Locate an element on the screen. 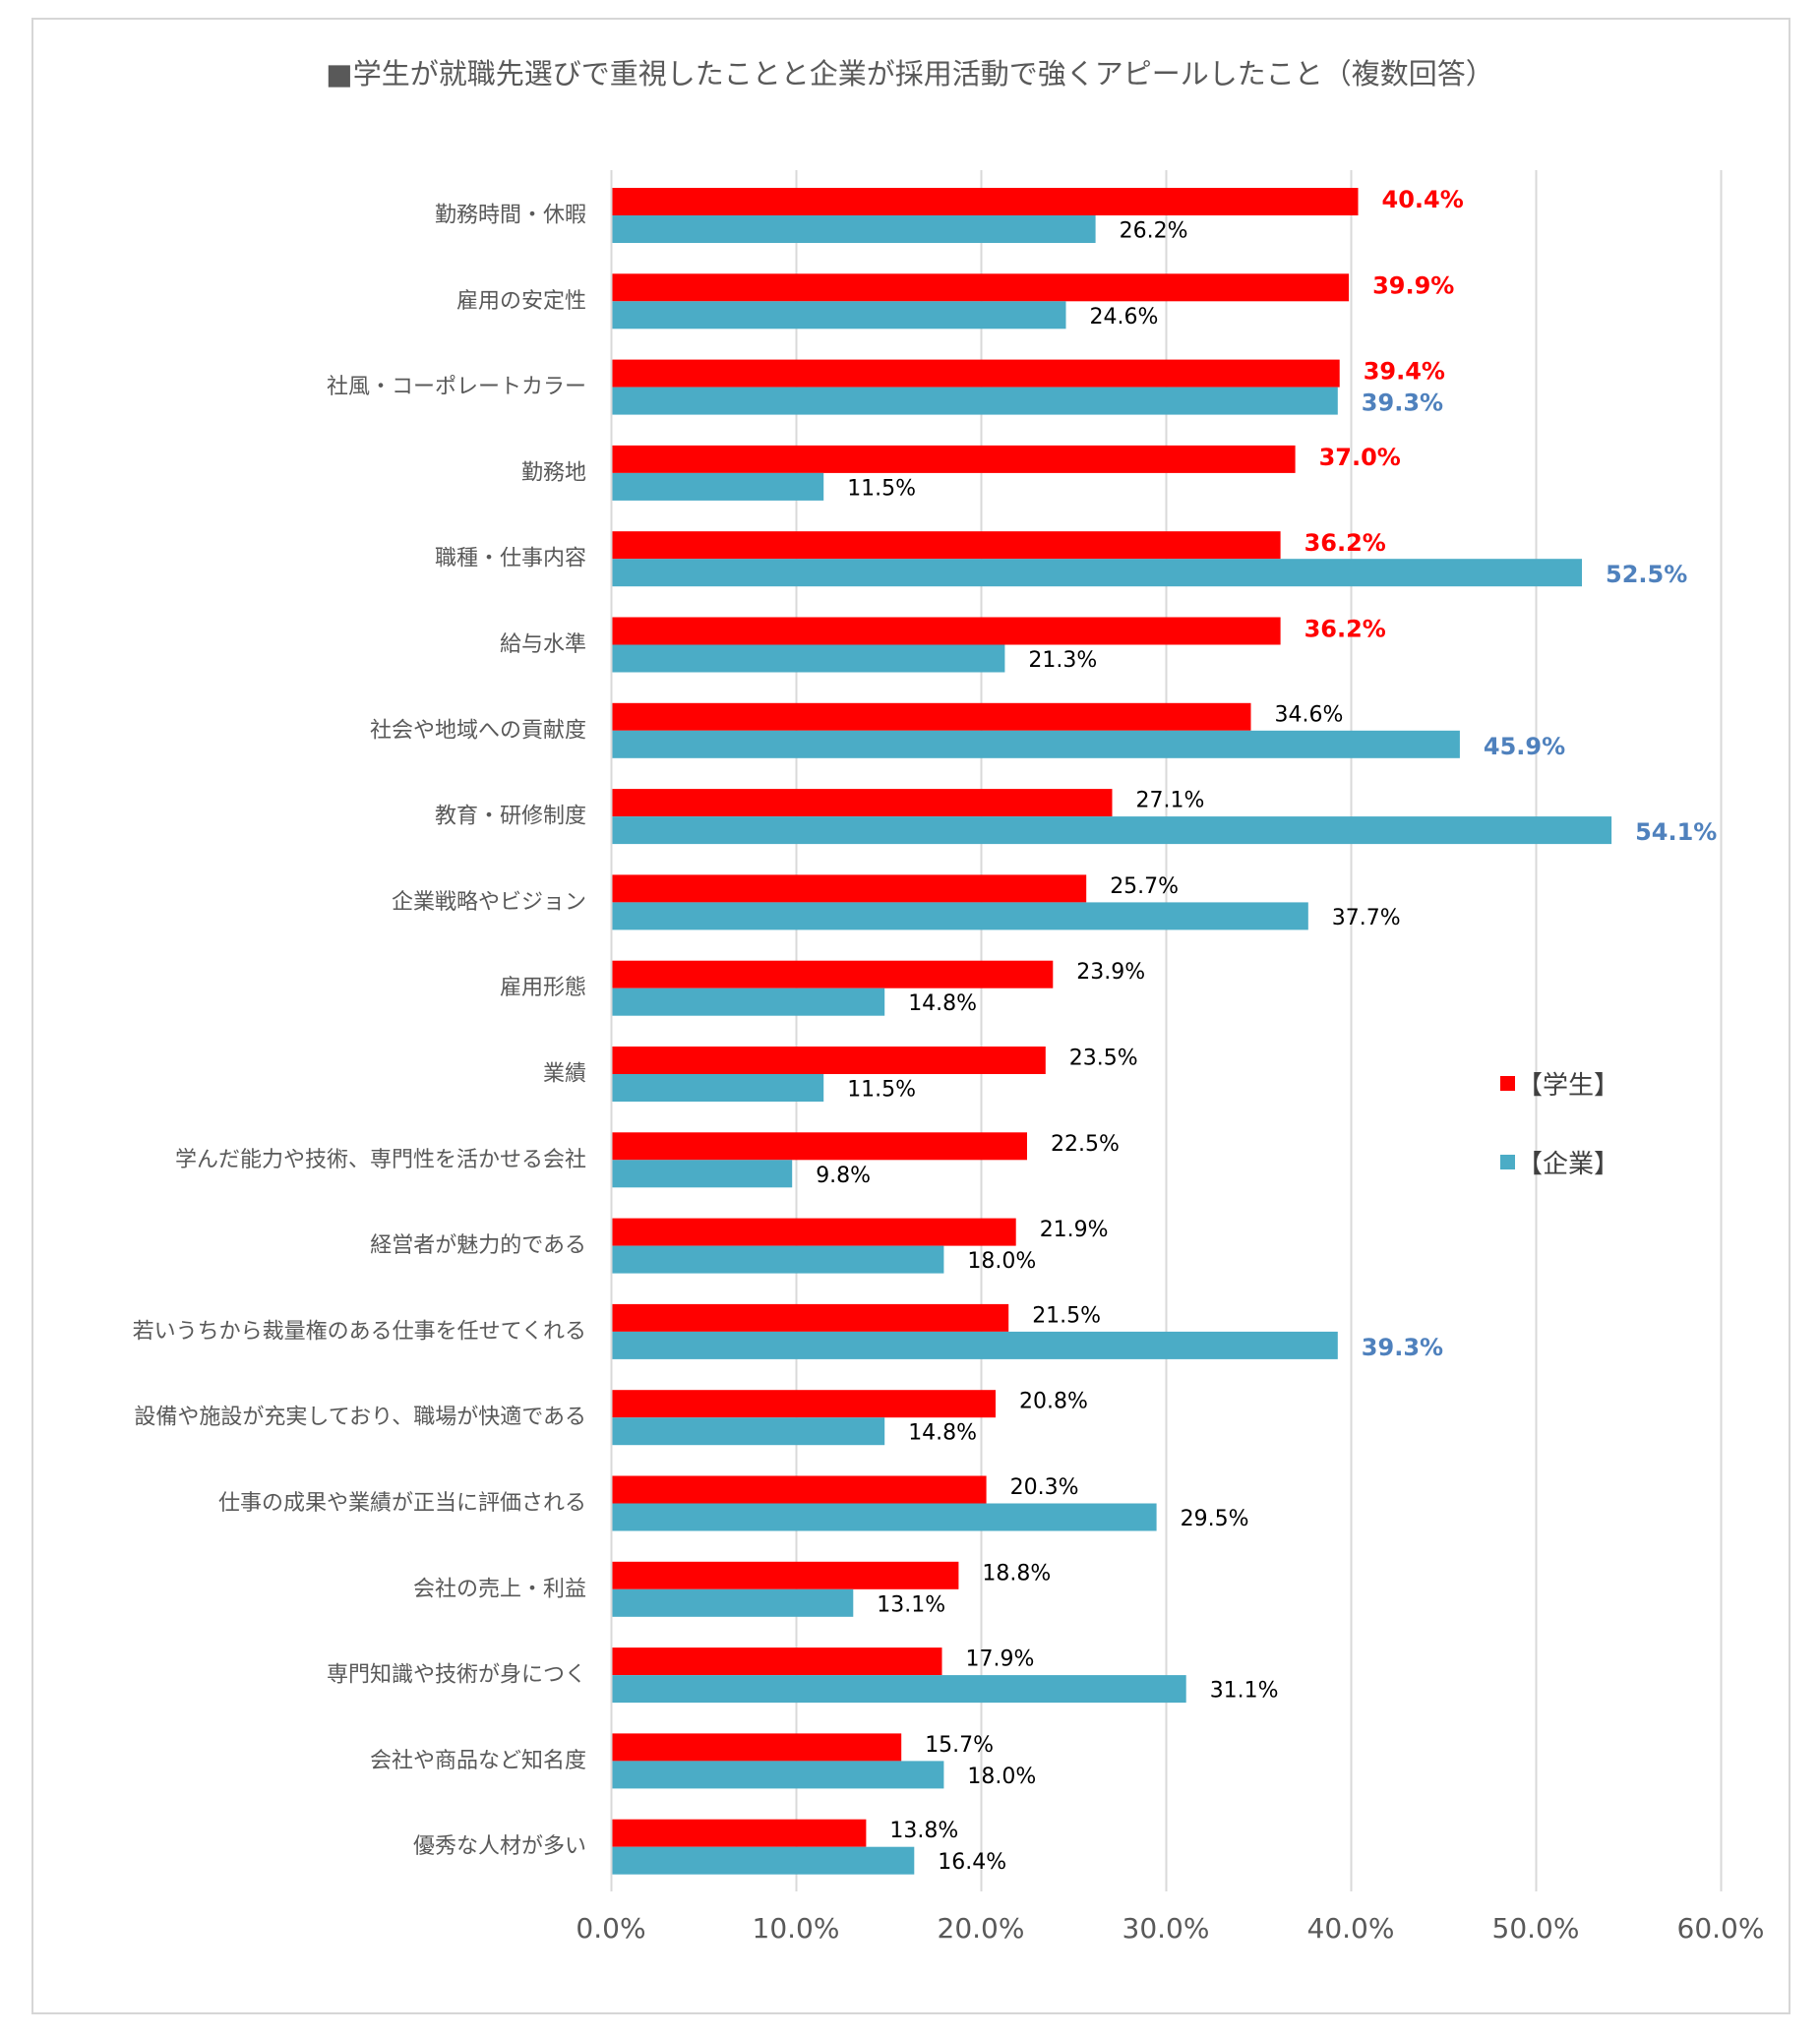  x-tick-label: 20.0% is located at coordinates (981, 1928).